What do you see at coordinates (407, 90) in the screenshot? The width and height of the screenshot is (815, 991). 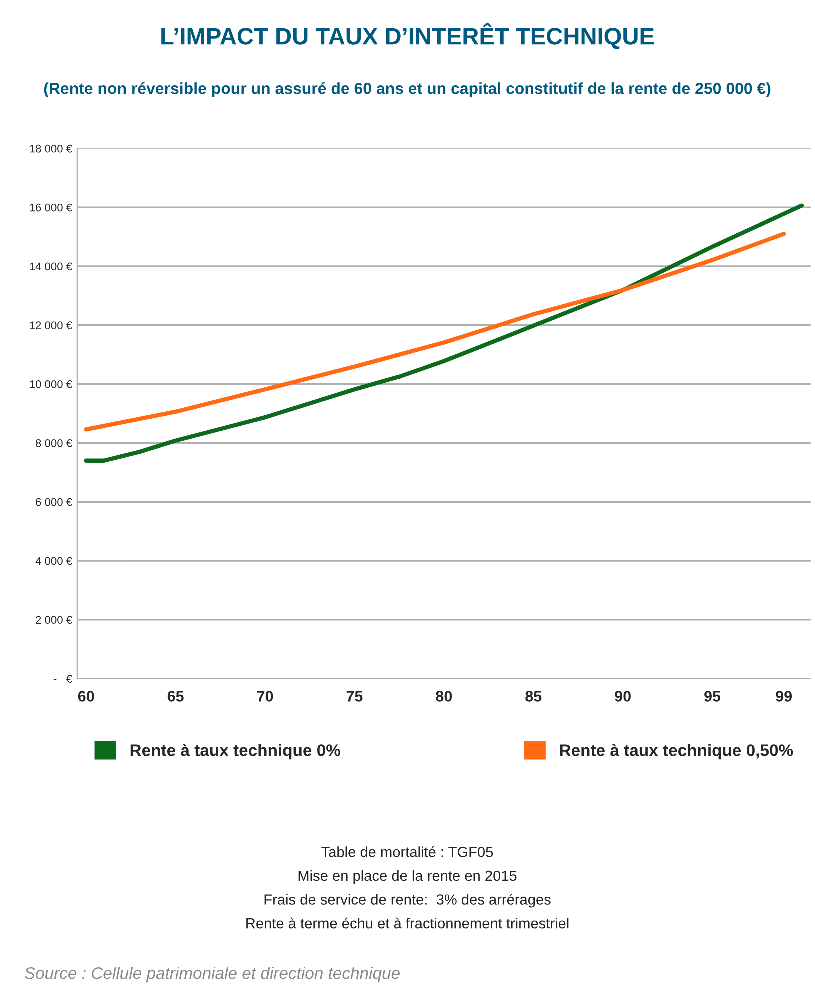 I see `chart-subtitle: (Rente non réversible pour un assuré de 60 ans et un capital constitutif de la rente de 250 000 €)` at bounding box center [407, 90].